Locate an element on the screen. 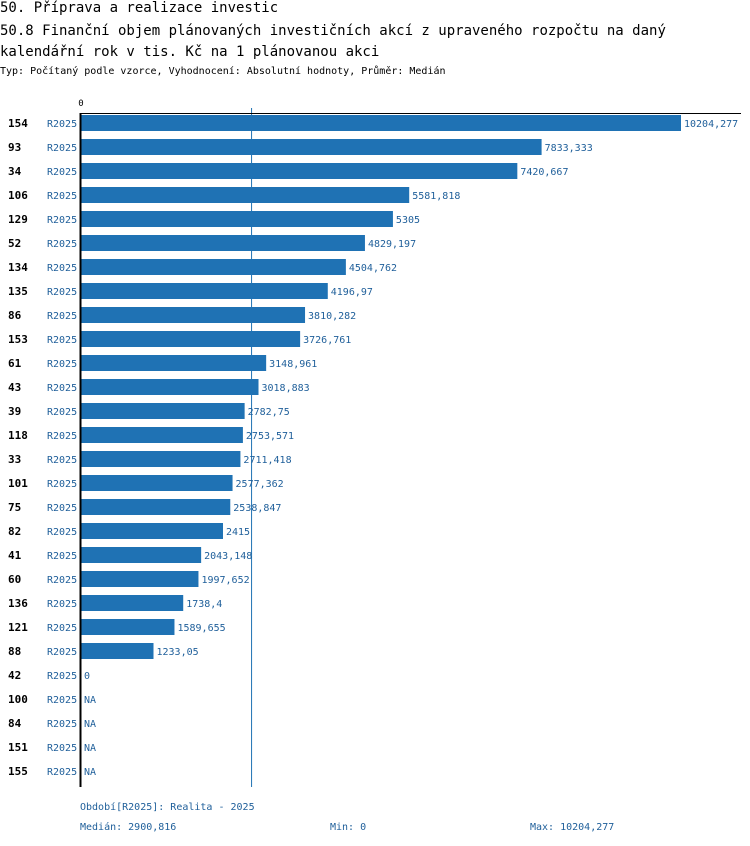  value-label: 4196,97 is located at coordinates (352, 292).